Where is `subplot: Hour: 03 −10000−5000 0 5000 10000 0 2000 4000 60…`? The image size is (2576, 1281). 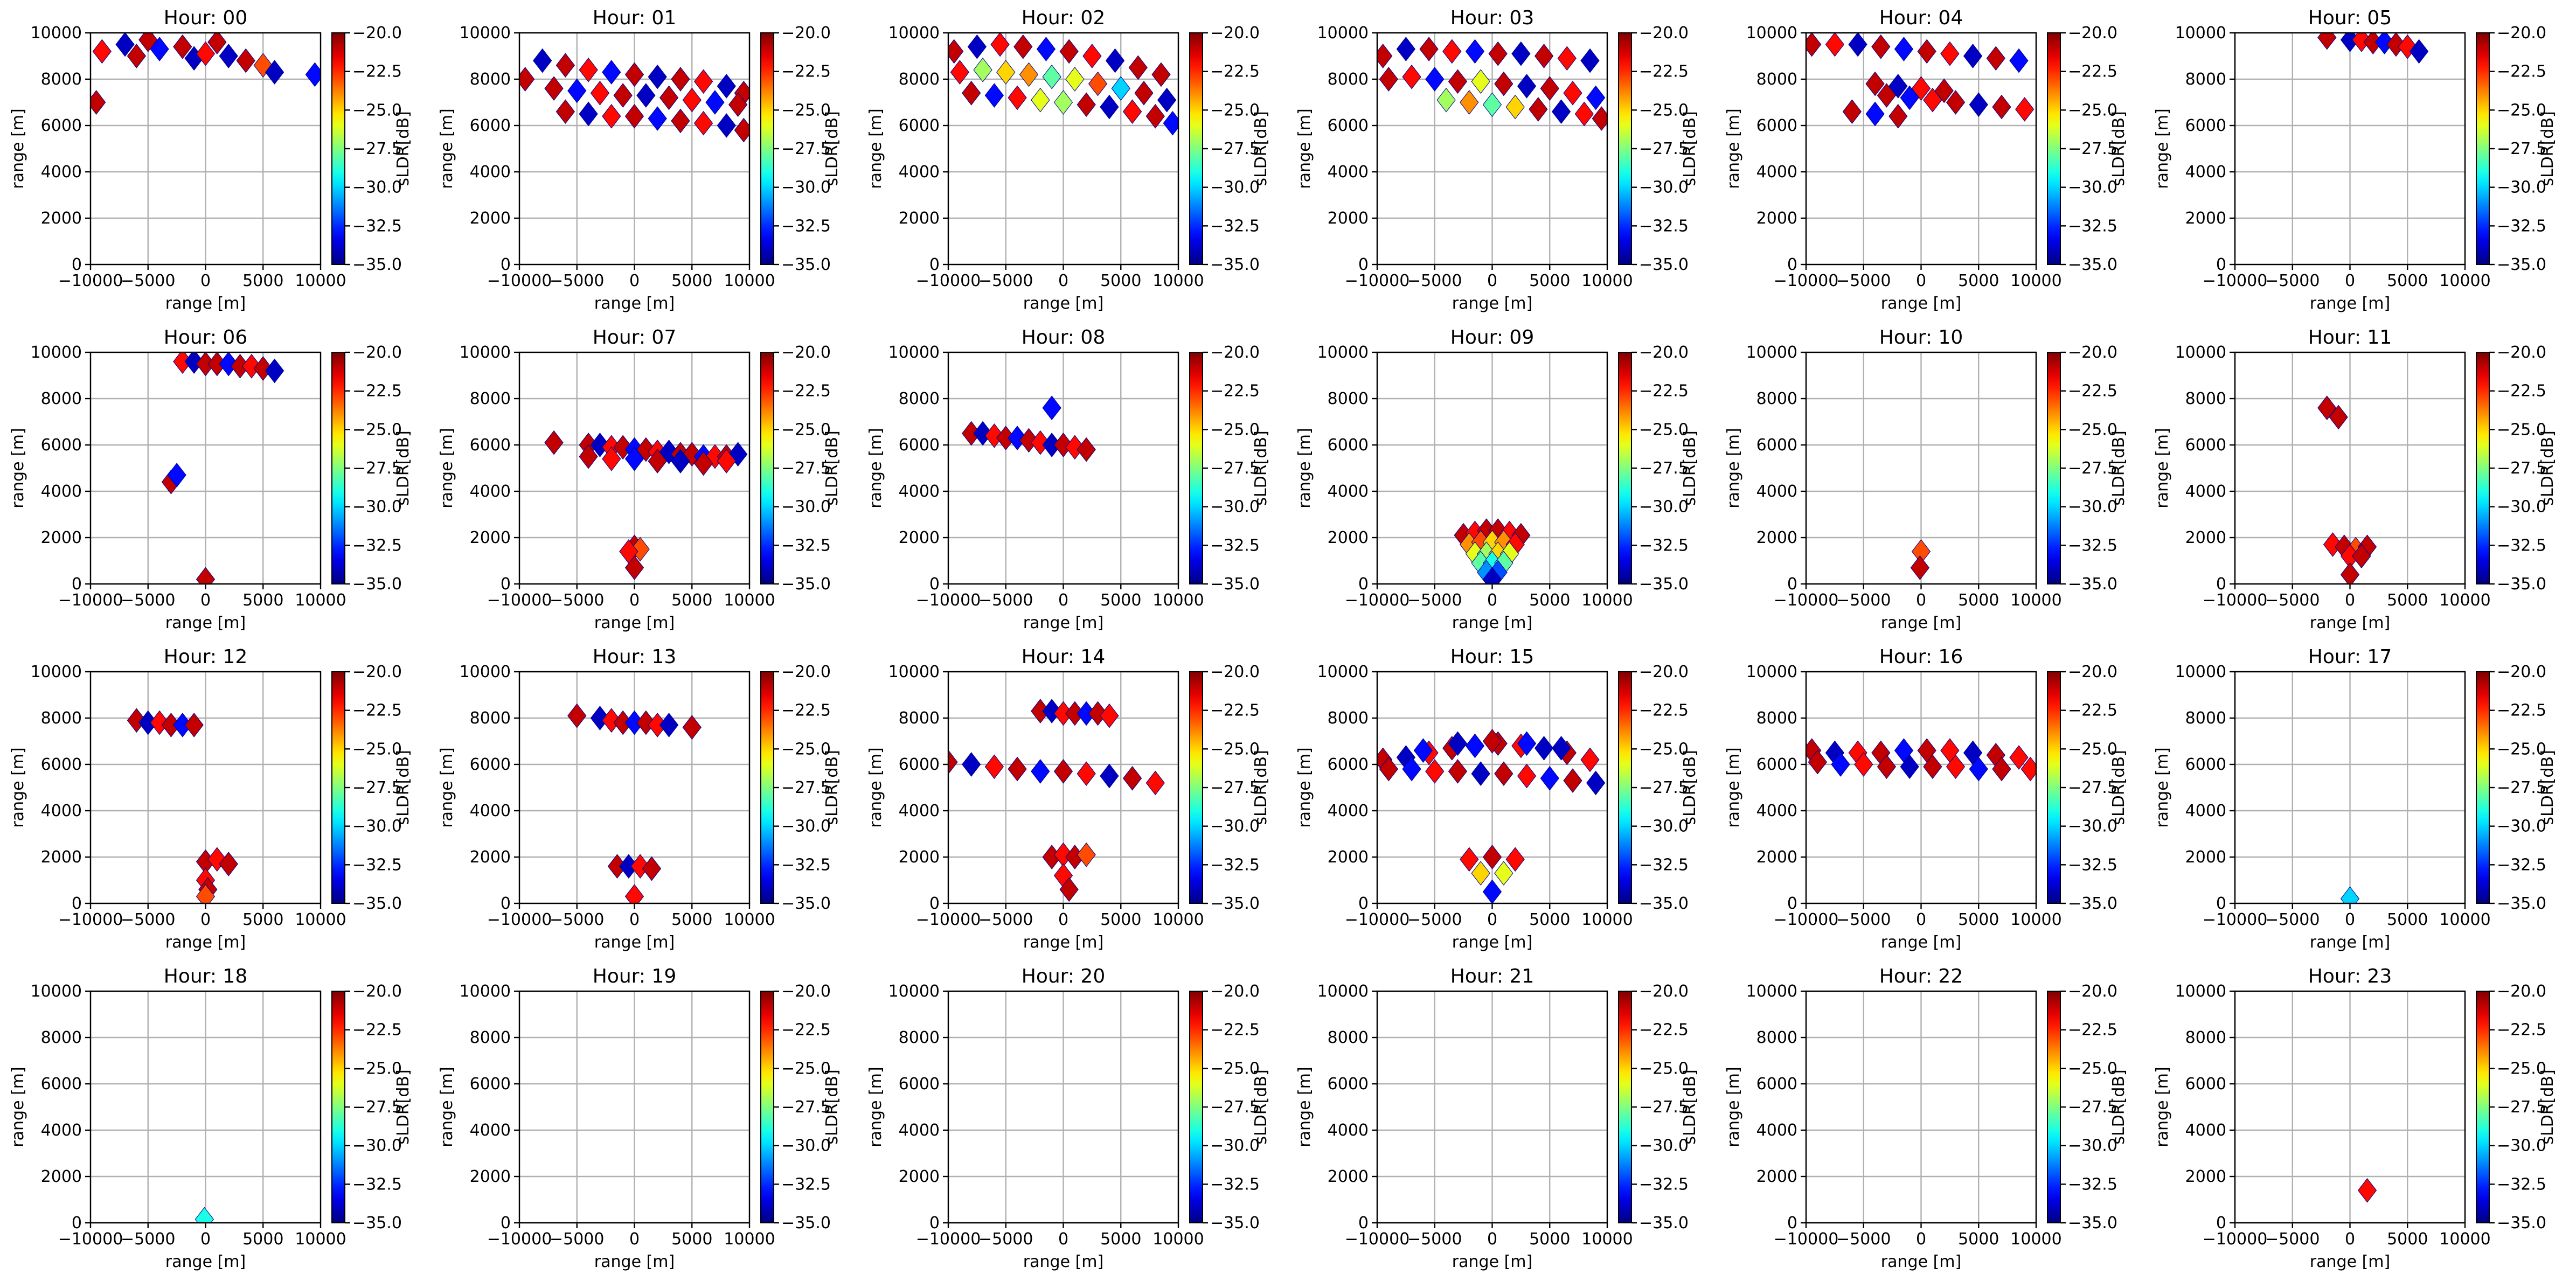 subplot: Hour: 03 −10000−5000 0 5000 10000 0 2000 4000 60… is located at coordinates (1497, 160).